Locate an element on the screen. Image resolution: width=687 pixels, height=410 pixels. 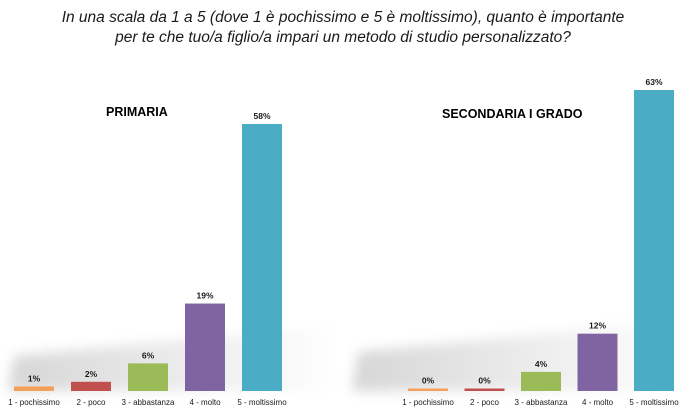
data-label-abbastanza: 4% is located at coordinates (541, 364).